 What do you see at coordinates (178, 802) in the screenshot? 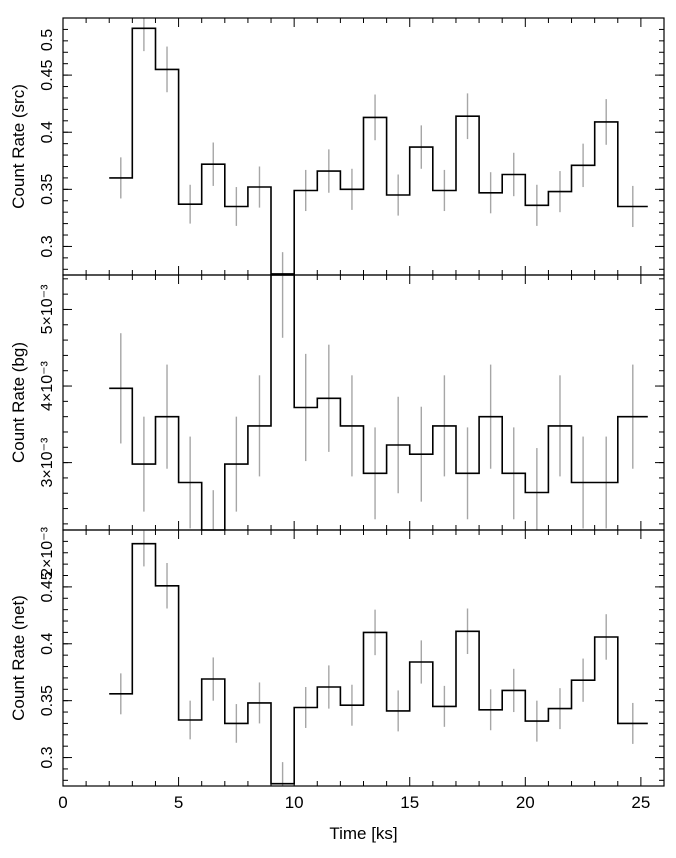
I see `x-tick-label: 5` at bounding box center [178, 802].